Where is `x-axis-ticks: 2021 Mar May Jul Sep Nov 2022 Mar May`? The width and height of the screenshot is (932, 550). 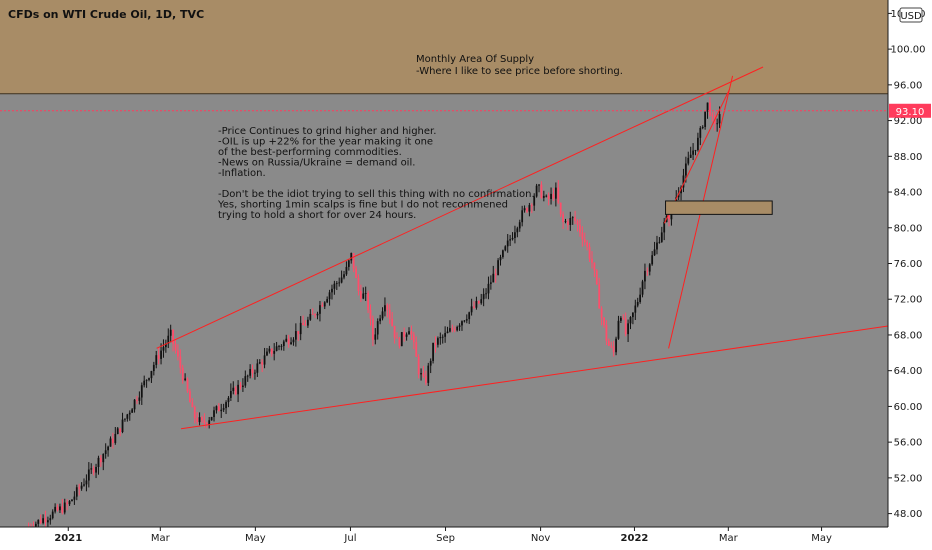
x-axis-ticks: 2021 Mar May Jul Sep Nov 2022 Mar May is located at coordinates (443, 535).